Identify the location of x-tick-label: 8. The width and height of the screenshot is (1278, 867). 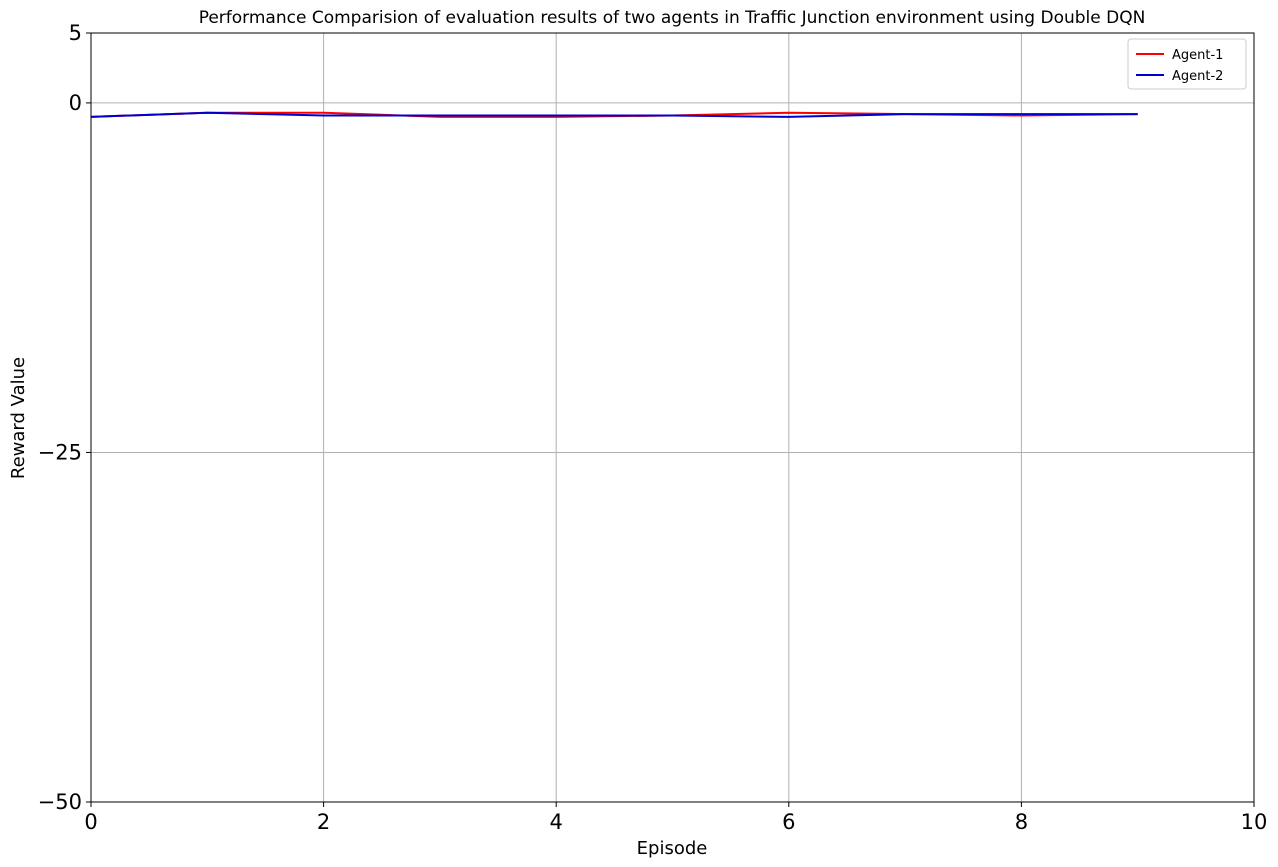
(1021, 822).